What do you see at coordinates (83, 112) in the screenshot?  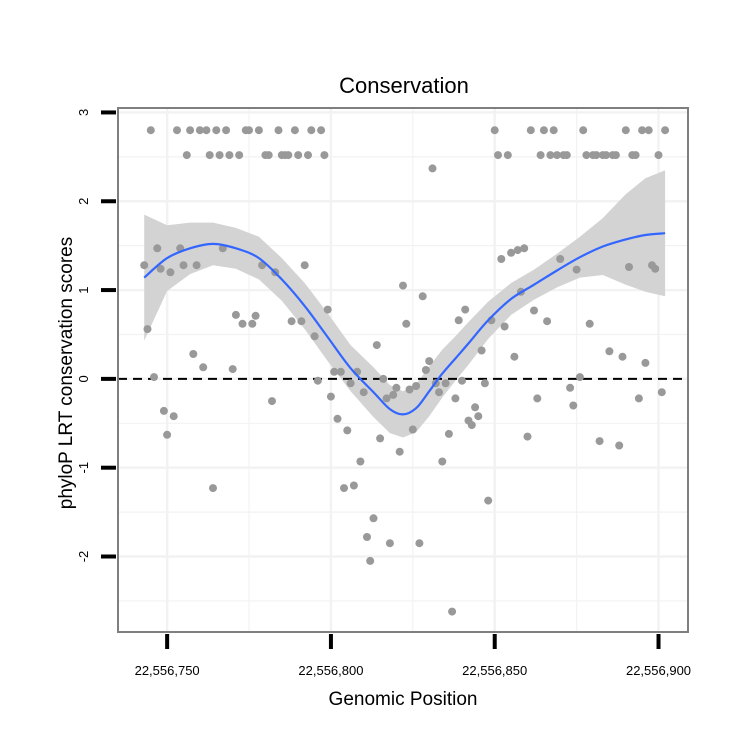 I see `y-tick-label: 3` at bounding box center [83, 112].